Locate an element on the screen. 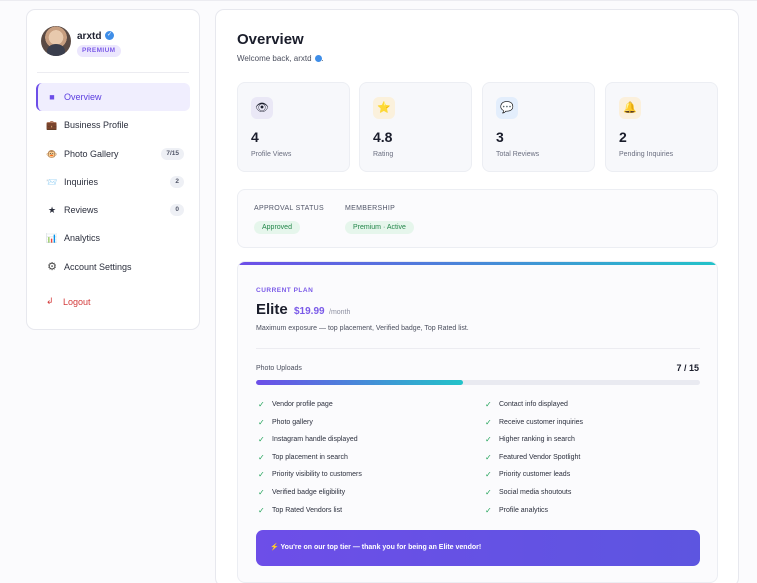 The width and height of the screenshot is (757, 583). briefcase-icon: 💼 is located at coordinates (52, 125).